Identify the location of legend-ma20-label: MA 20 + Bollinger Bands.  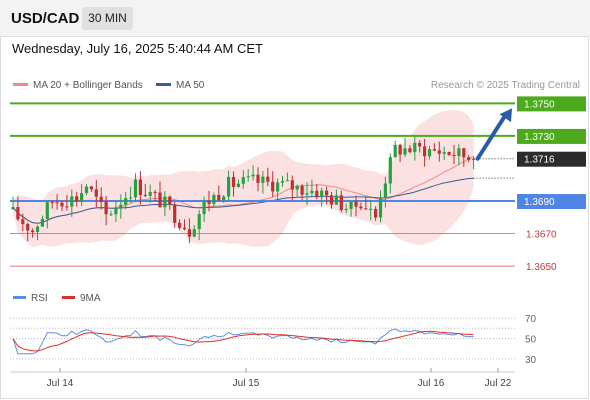
(88, 85).